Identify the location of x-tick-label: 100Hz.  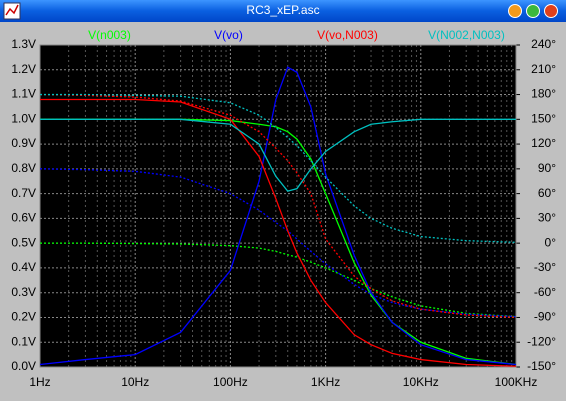
(230, 382).